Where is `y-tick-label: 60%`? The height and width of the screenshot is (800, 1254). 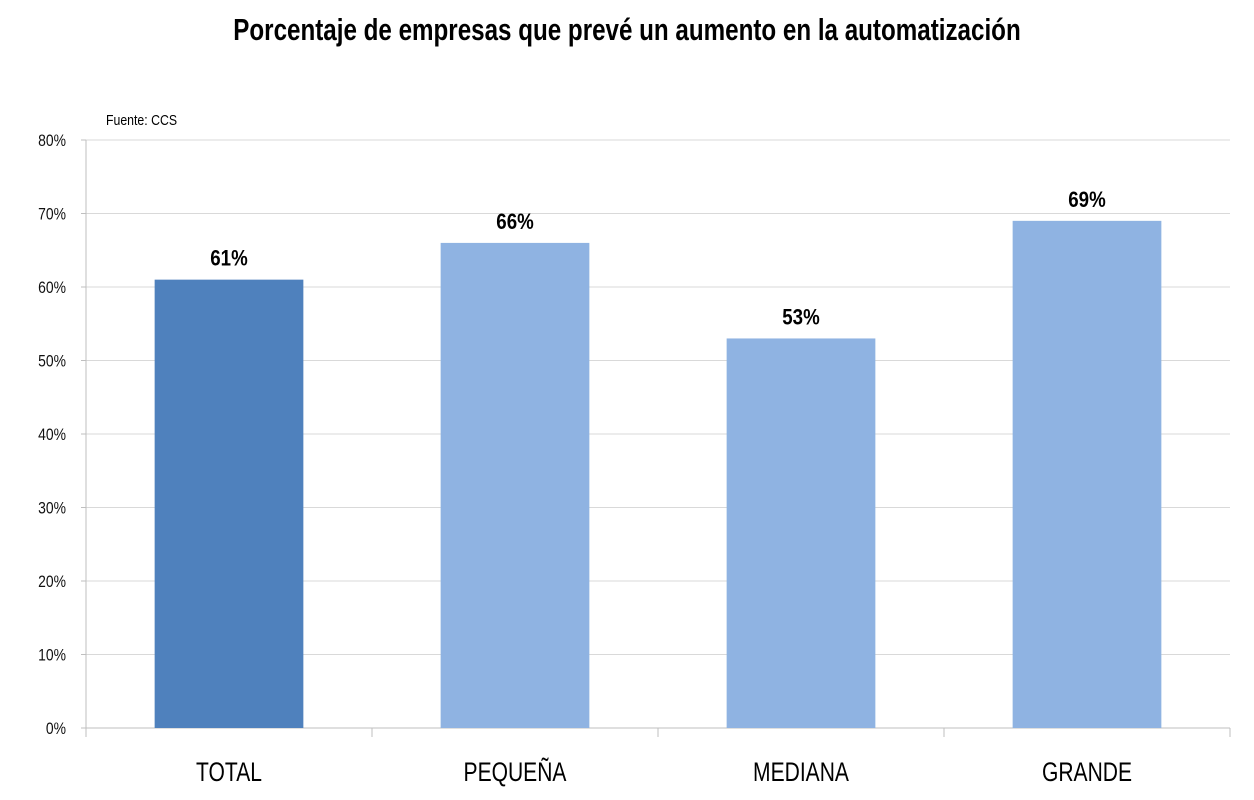 y-tick-label: 60% is located at coordinates (52, 288).